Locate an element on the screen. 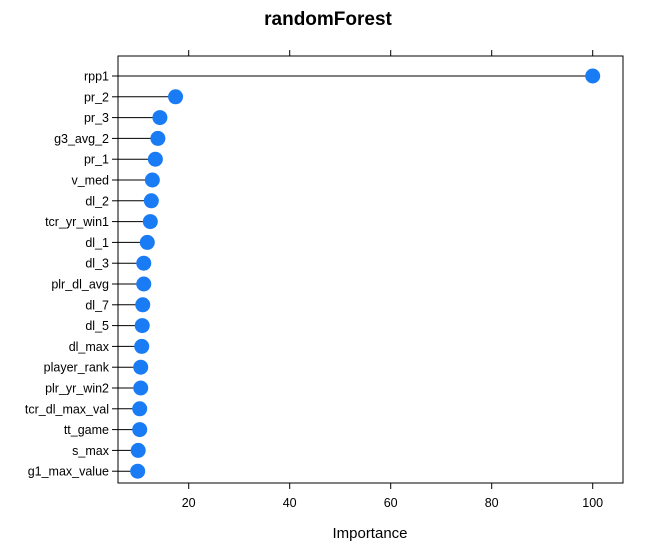 Image resolution: width=656 pixels, height=559 pixels. category-label: pr_1 is located at coordinates (96, 160).